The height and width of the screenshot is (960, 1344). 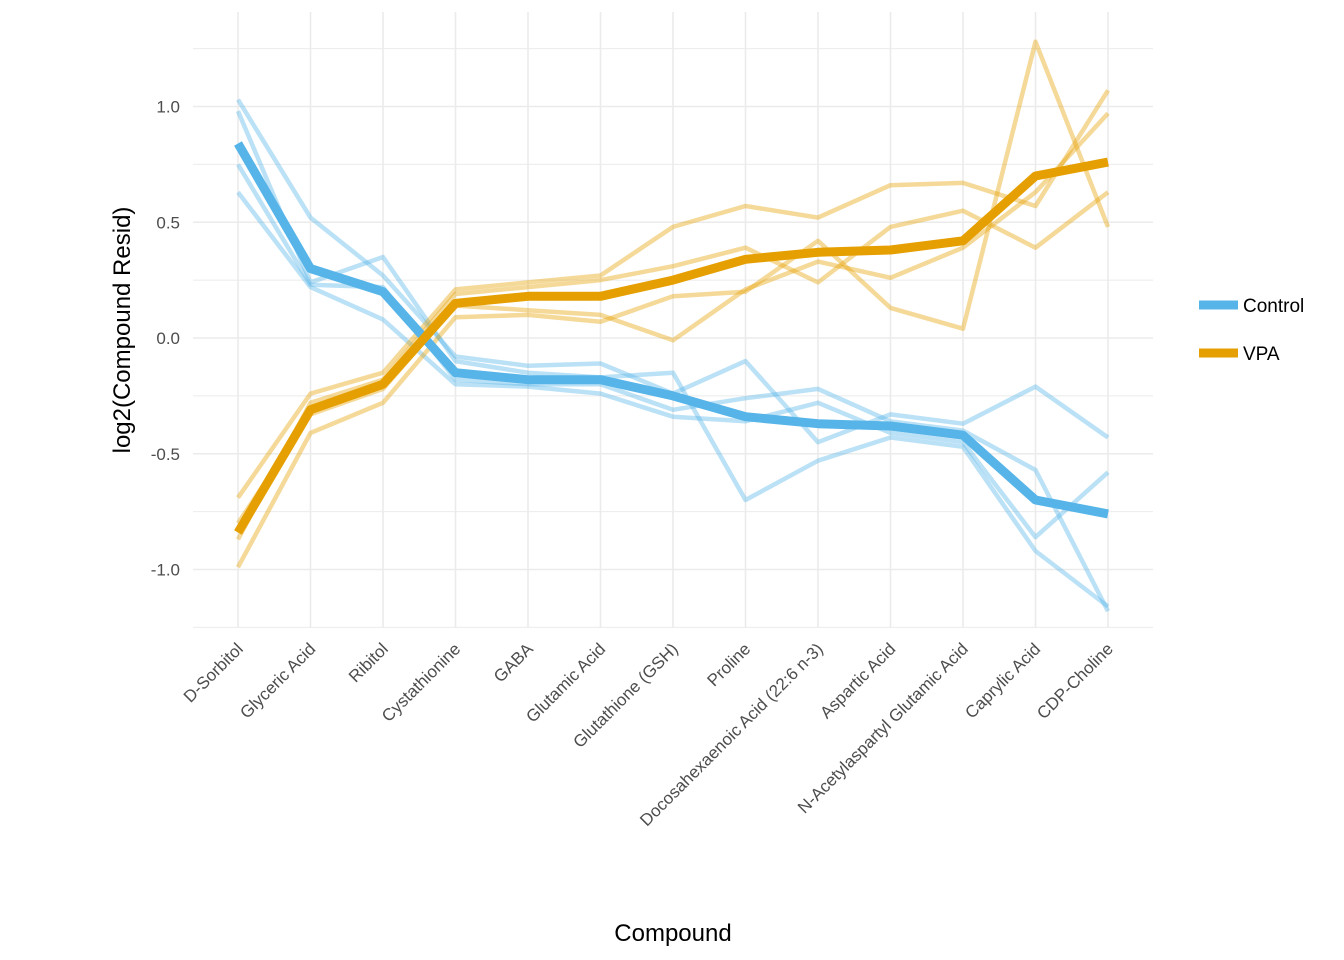 I want to click on x-tick-label: Proline, so click(x=728, y=664).